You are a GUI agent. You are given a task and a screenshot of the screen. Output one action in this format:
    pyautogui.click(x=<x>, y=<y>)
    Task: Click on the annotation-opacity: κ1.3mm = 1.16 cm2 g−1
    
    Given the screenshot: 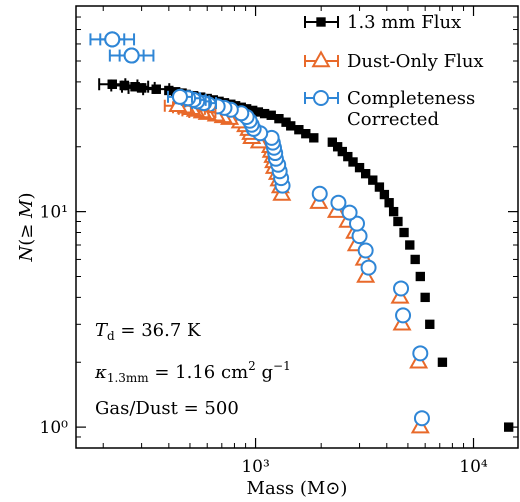 What is the action you would take?
    pyautogui.click(x=192, y=372)
    